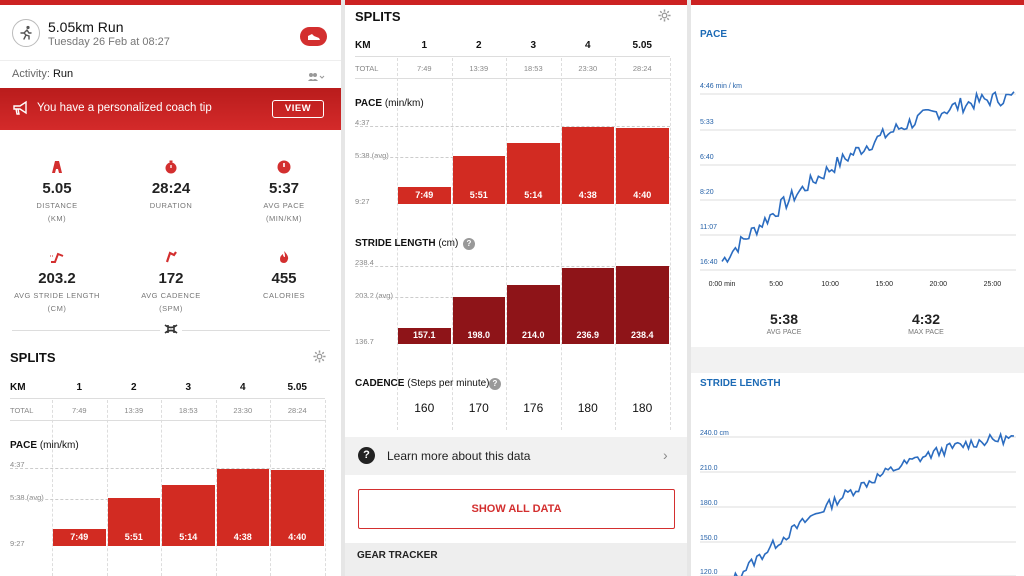  Describe the element at coordinates (374, 295) in the screenshot. I see `stride-axis-avg: 203.2 (avg)` at that location.